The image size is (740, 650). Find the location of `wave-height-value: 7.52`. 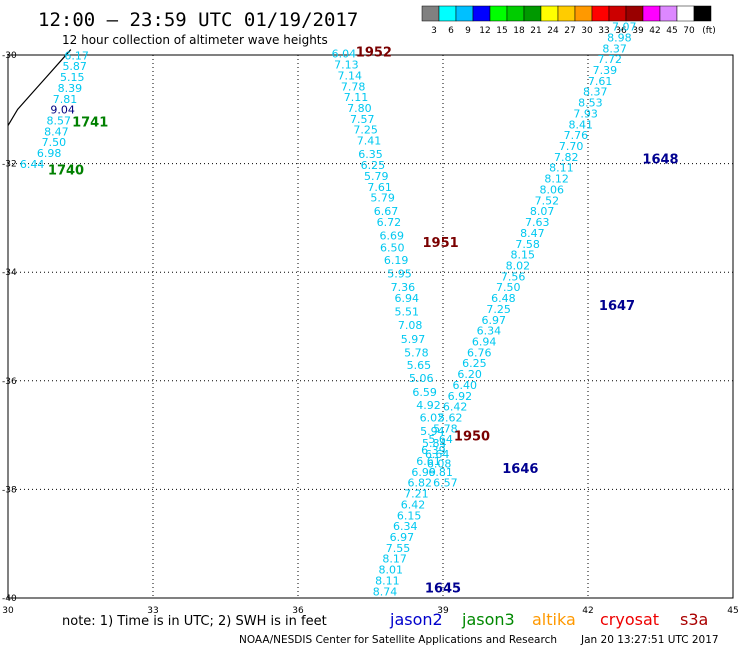

wave-height-value: 7.52 is located at coordinates (547, 200).